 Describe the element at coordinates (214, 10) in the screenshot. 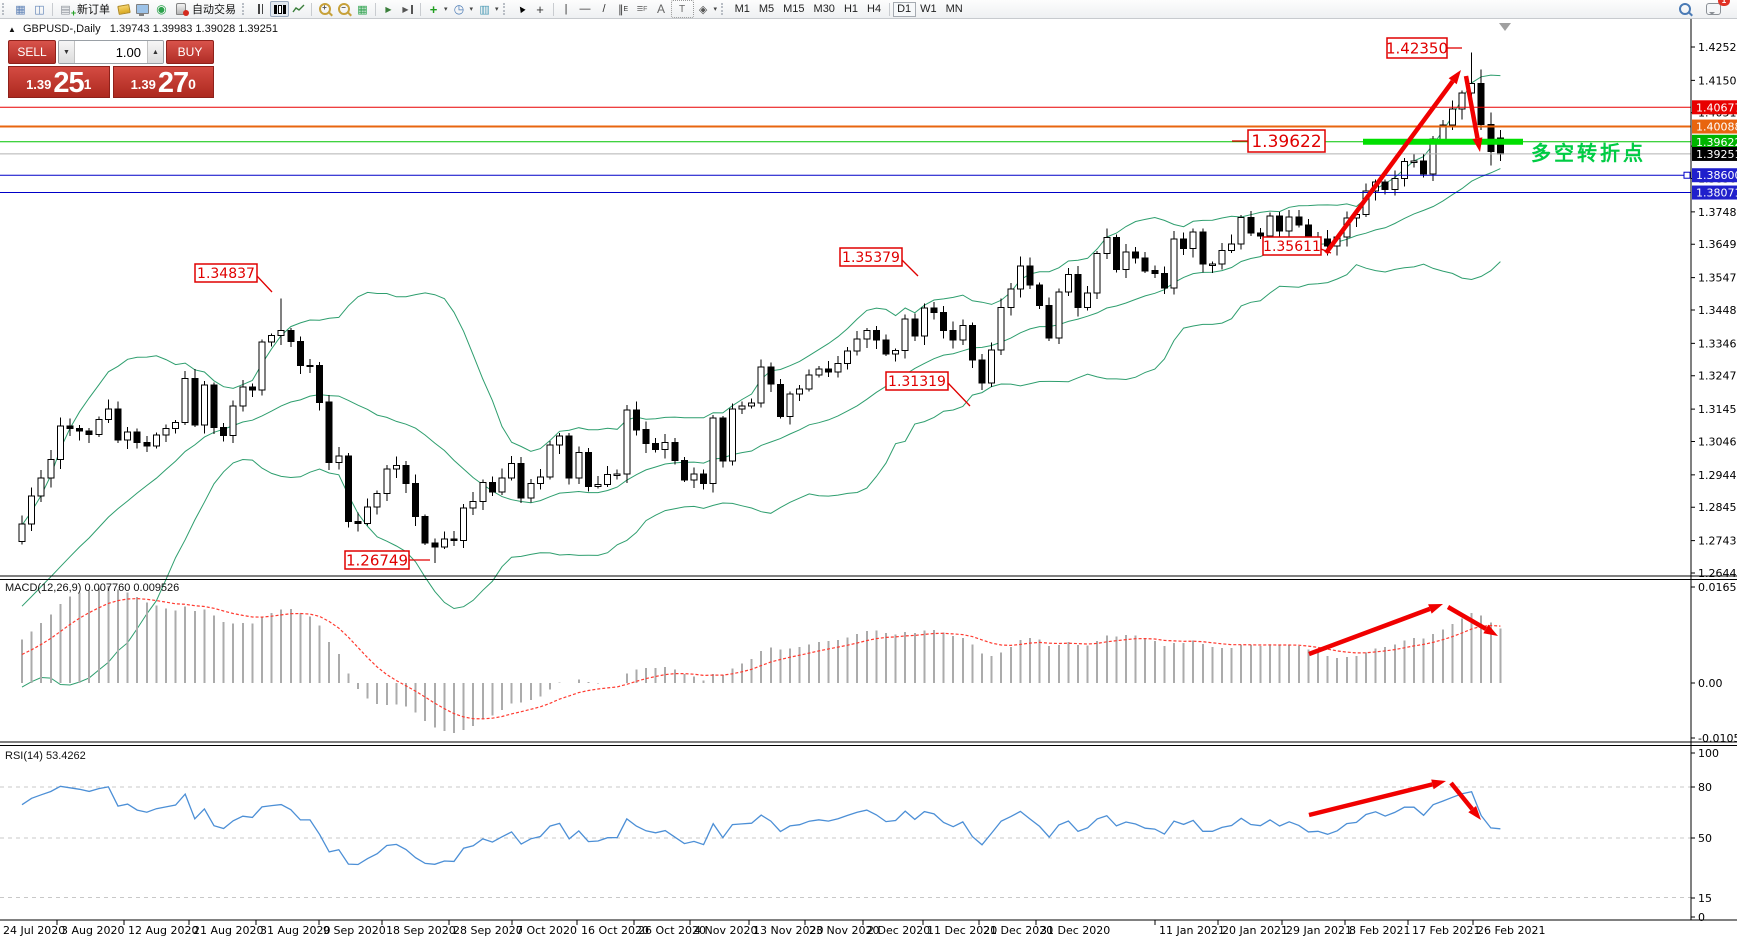

I see `autotrading-label: 自动交易` at that location.